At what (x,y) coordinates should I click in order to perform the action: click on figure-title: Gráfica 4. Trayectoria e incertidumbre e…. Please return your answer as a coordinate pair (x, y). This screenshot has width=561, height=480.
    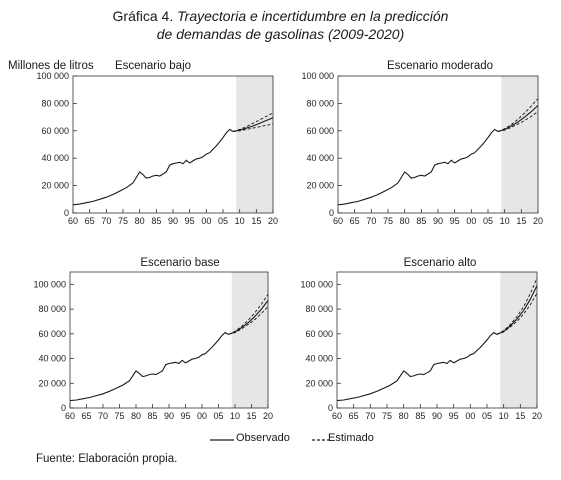
    Looking at the image, I should click on (280, 25).